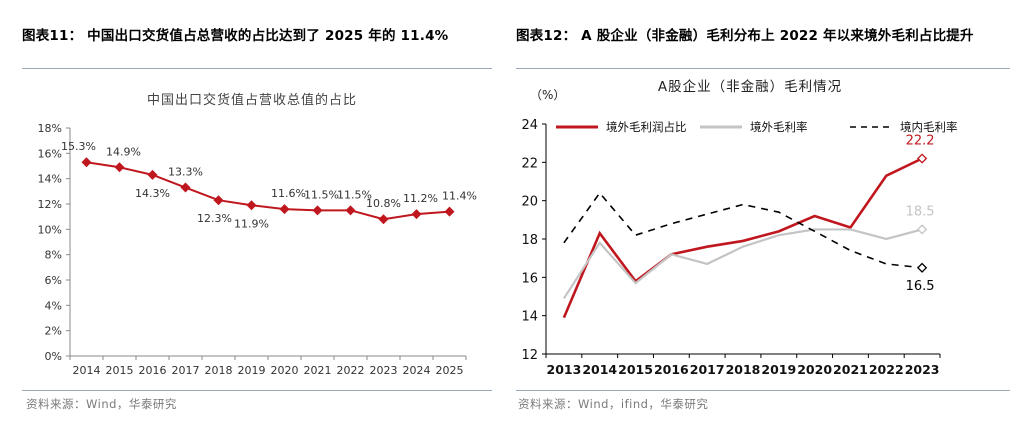 This screenshot has height=426, width=1024. Describe the element at coordinates (920, 211) in the screenshot. I see `end-value-label: 18.5` at that location.